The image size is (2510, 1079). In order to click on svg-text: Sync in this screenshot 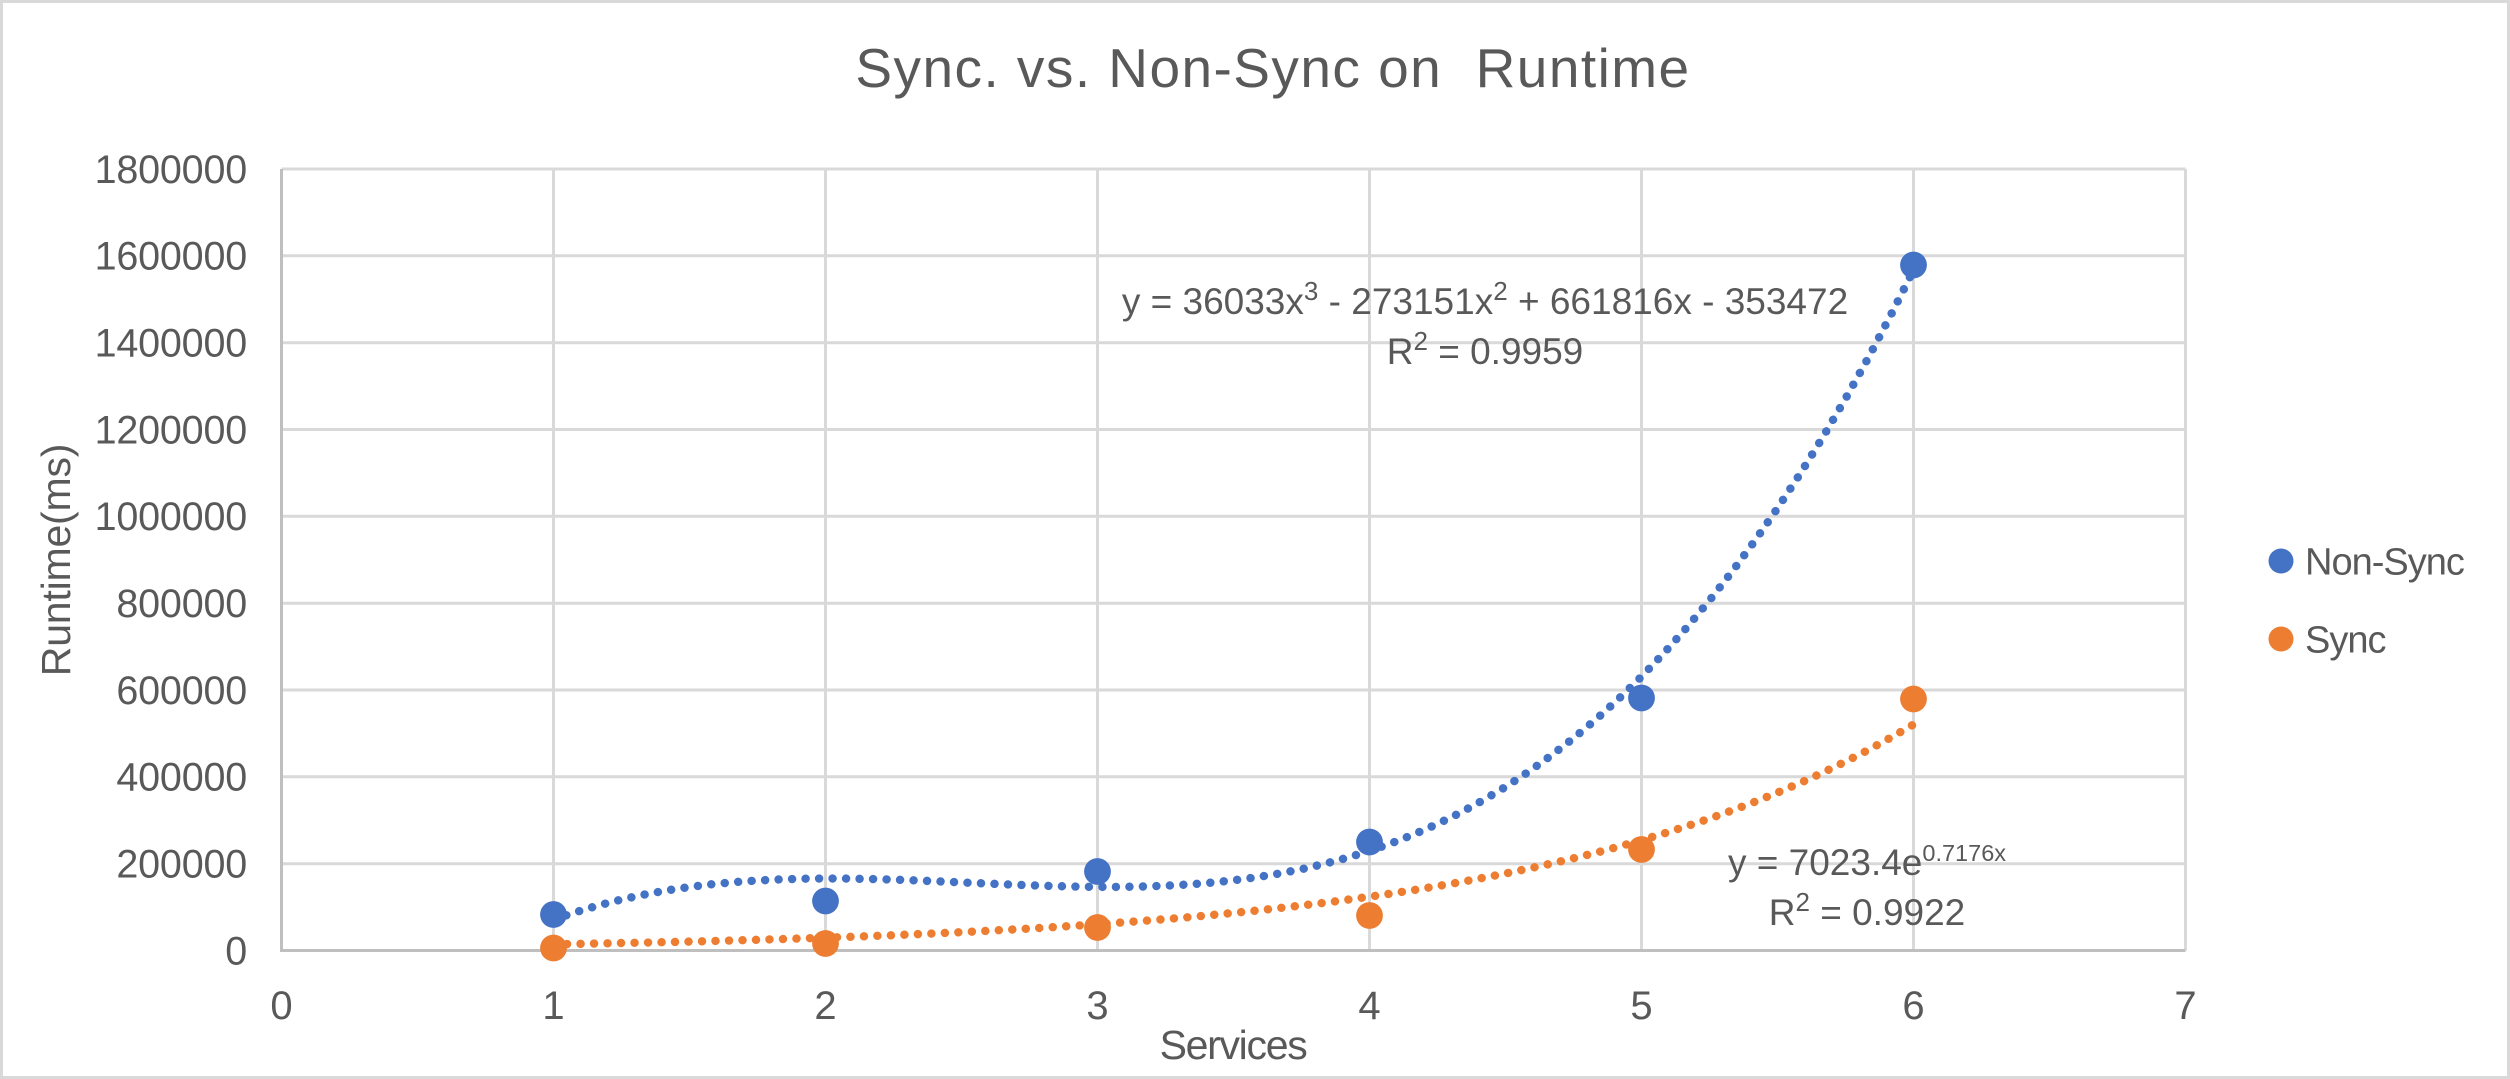, I will do `click(2345, 641)`.